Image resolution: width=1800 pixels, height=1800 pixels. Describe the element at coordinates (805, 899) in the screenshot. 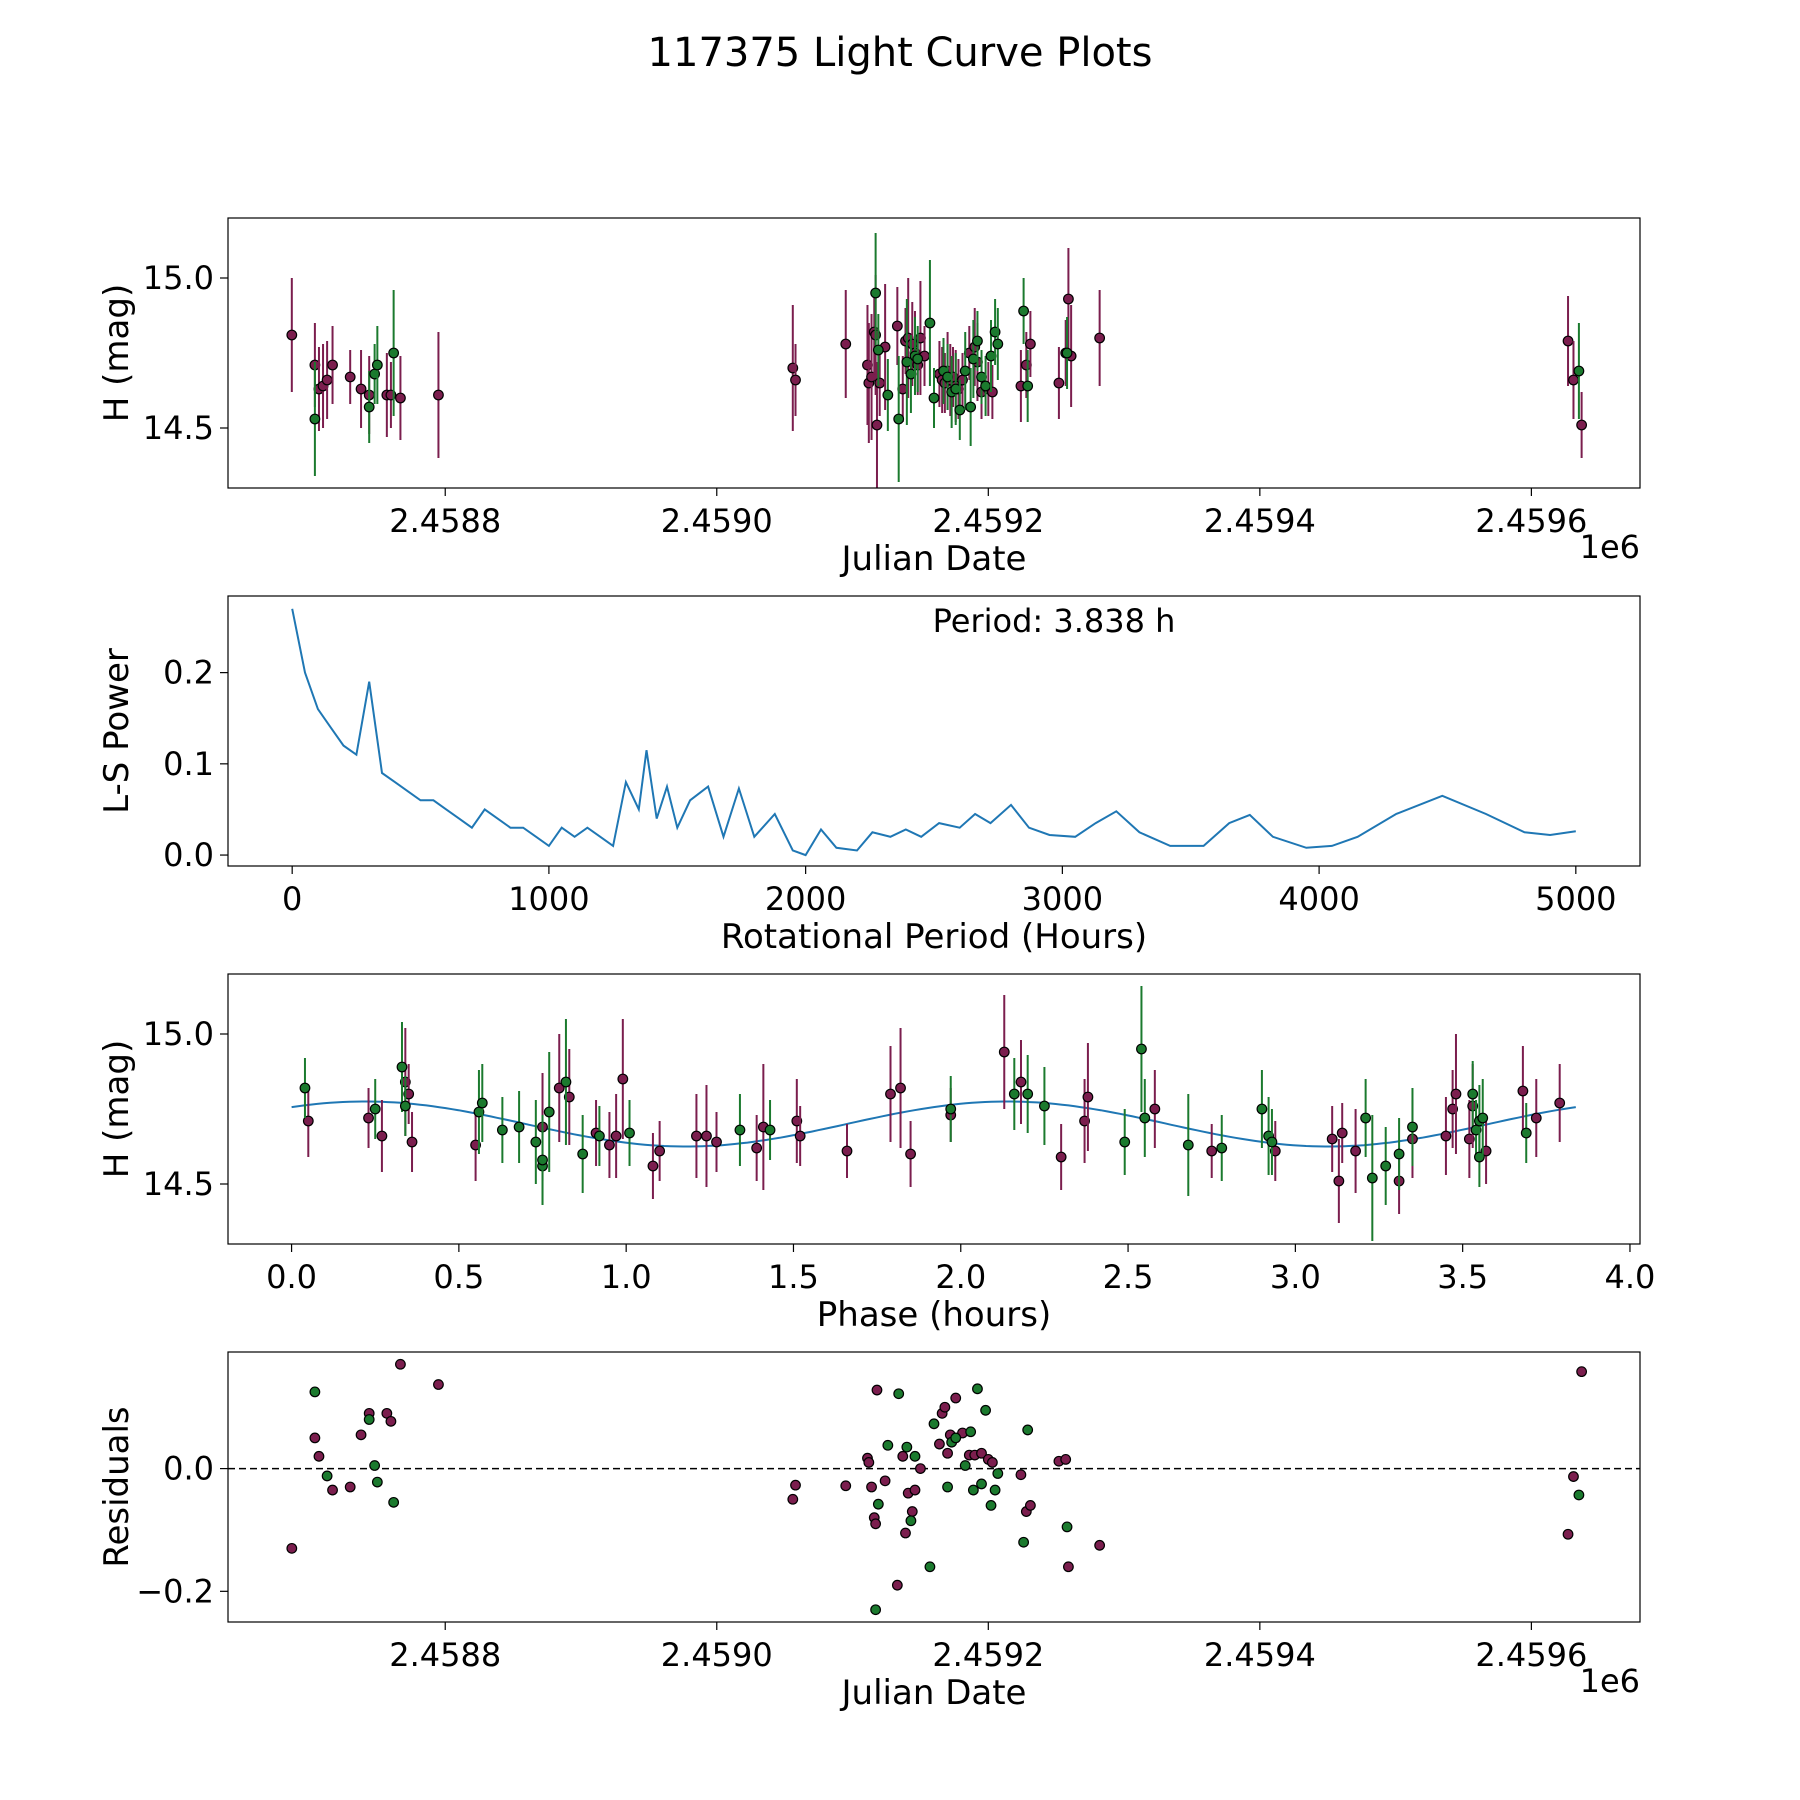

I see `x-tick-label: 2000` at that location.